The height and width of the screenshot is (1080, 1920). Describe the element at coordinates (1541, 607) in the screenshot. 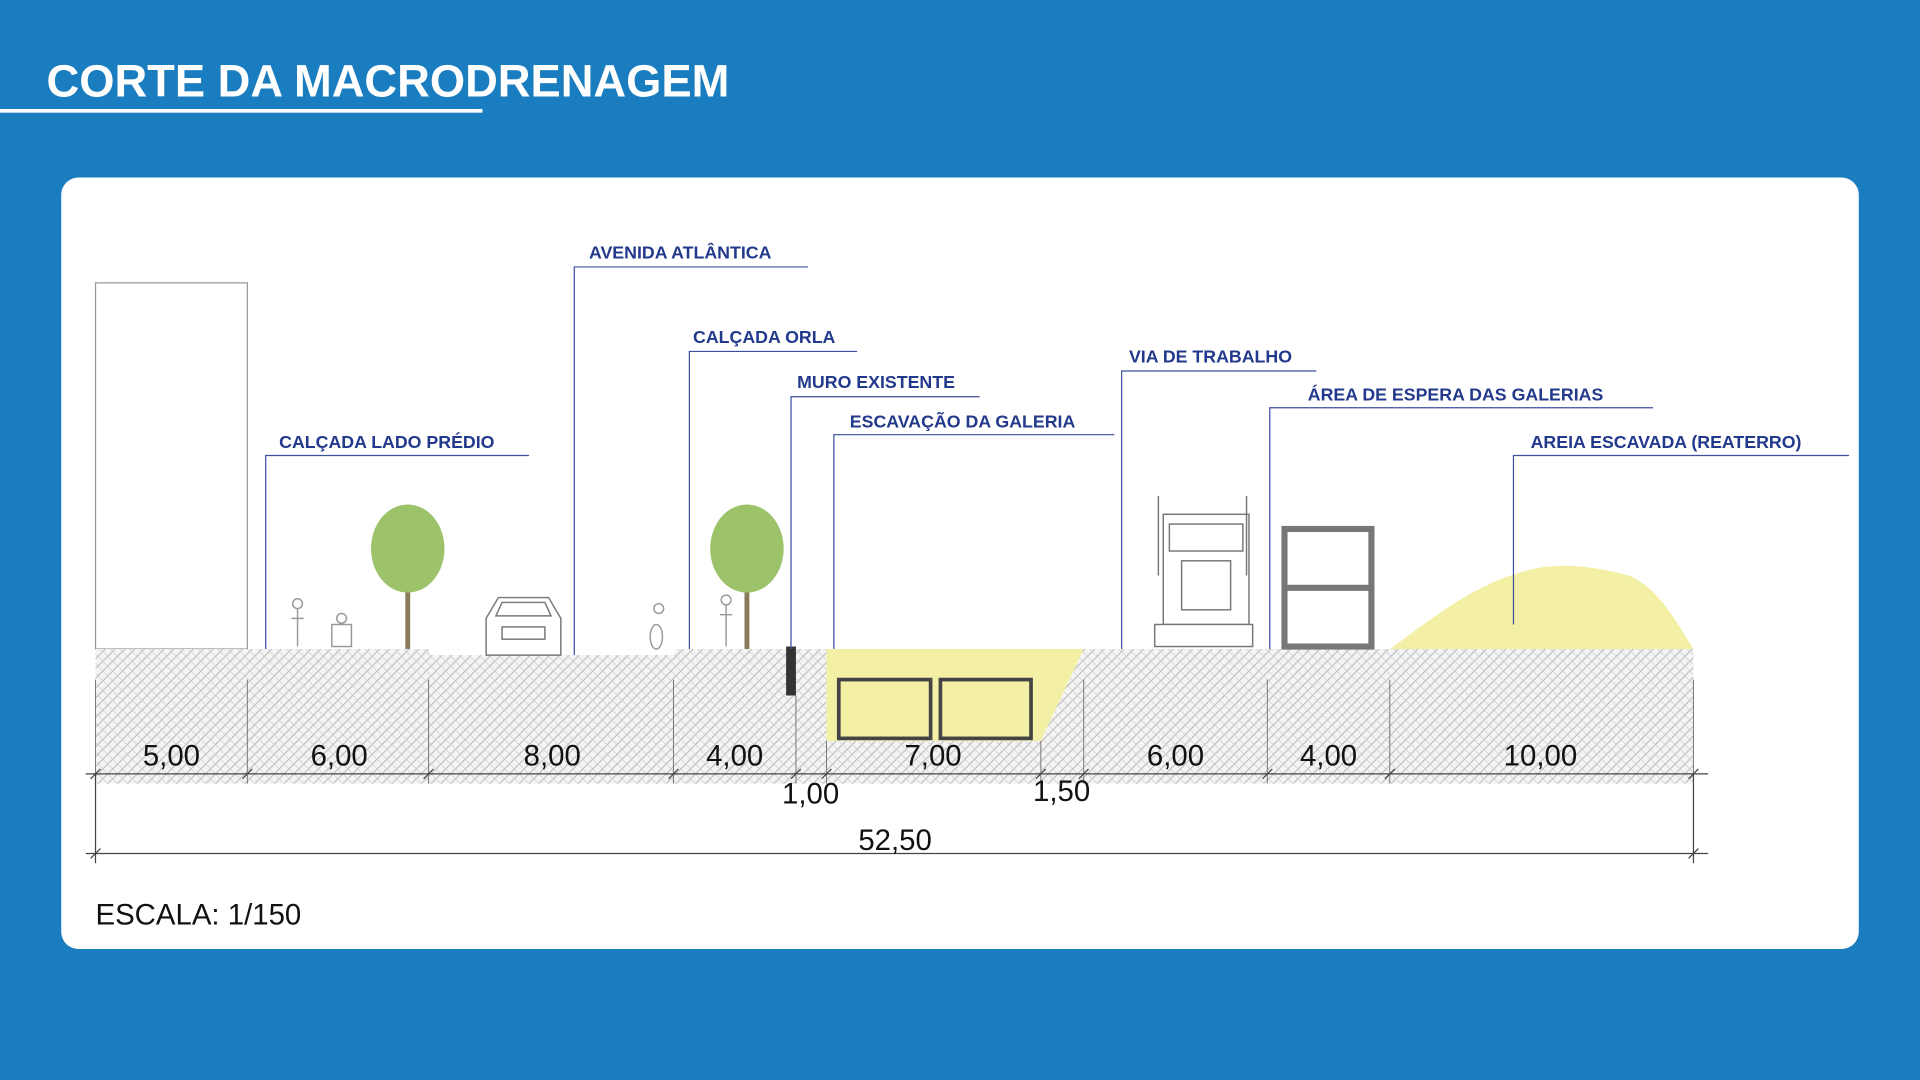

I see `sand-pile` at that location.